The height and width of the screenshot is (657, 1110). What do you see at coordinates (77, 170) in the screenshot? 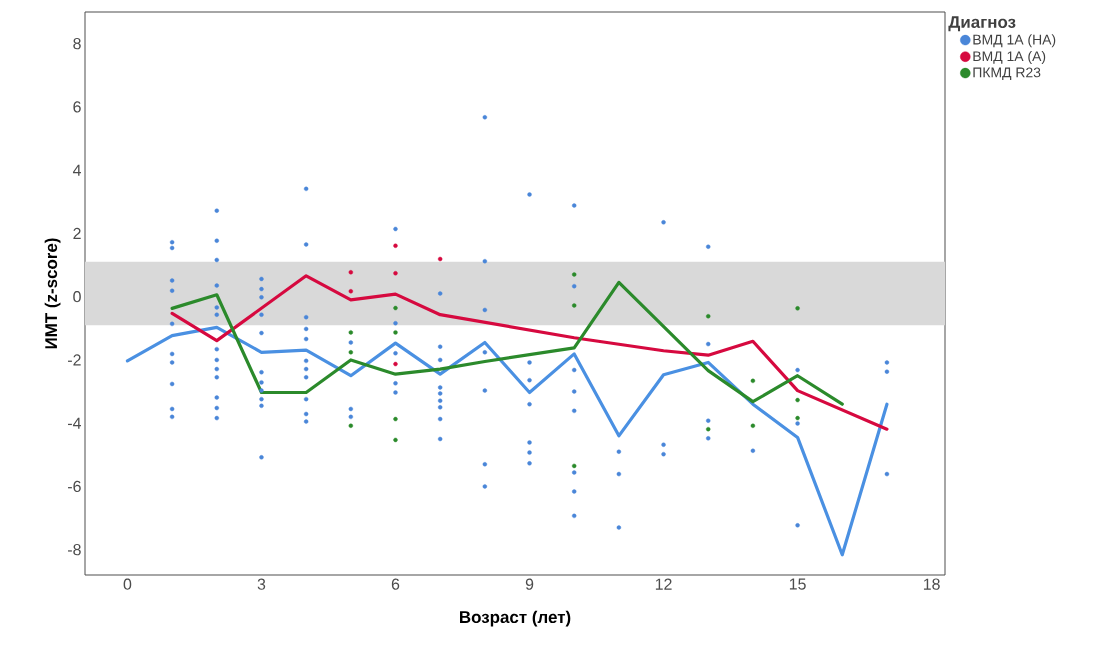
I see `y-tick-label: 4` at bounding box center [77, 170].